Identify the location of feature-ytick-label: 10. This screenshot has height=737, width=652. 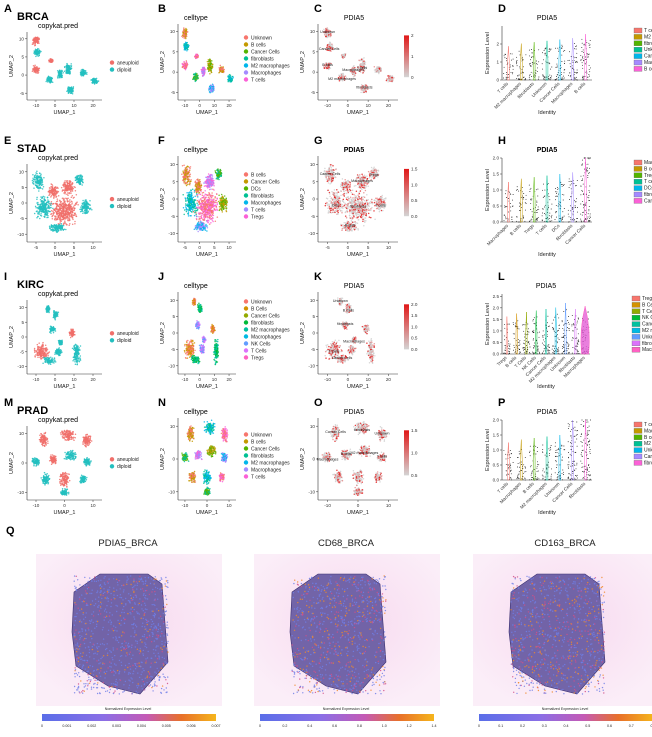
(313, 31).